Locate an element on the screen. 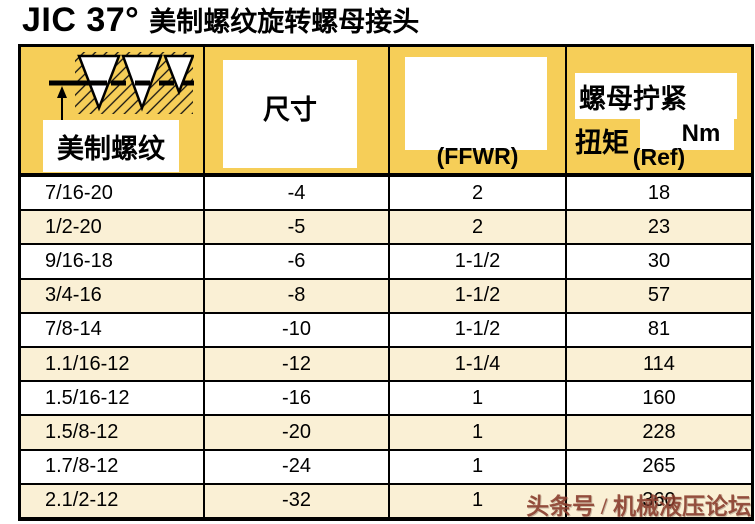 The image size is (755, 524). header-cell-ffwr: (FFWR) is located at coordinates (478, 110).